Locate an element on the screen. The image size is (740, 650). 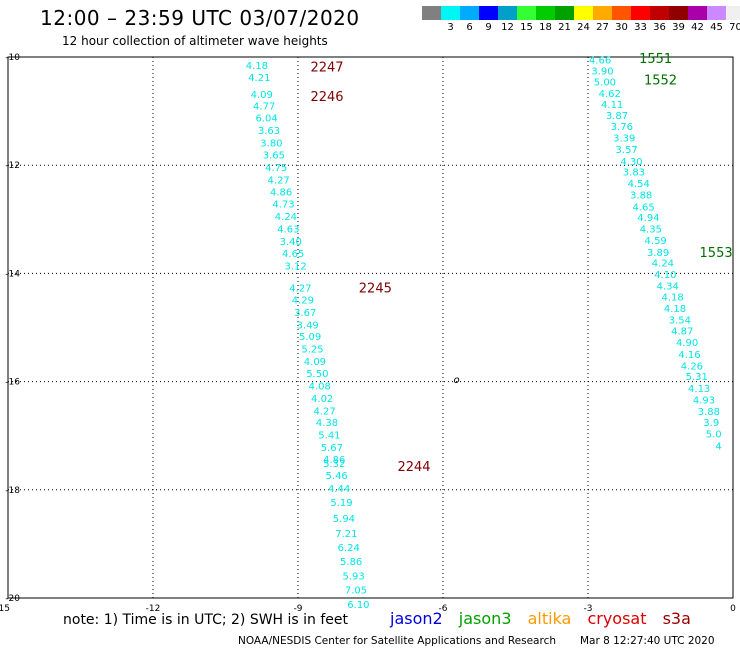
swh-value: 4.34 is located at coordinates (668, 286).